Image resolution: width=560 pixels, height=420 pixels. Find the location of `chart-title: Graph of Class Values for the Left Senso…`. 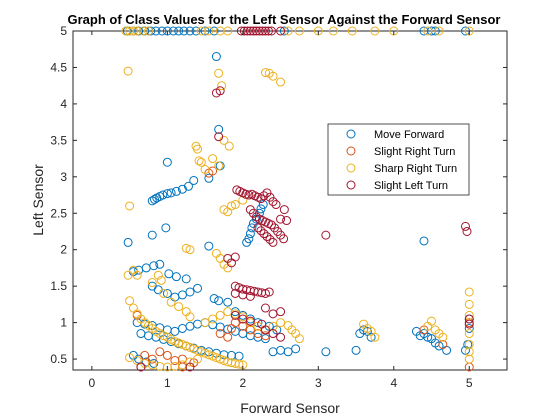

chart-title: Graph of Class Values for the Left Senso… is located at coordinates (284, 19).